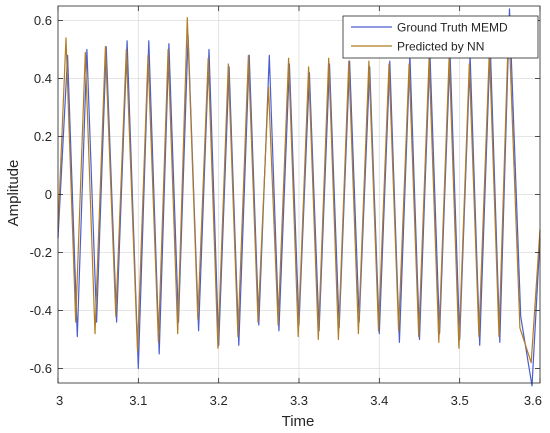 This screenshot has height=433, width=550. What do you see at coordinates (59, 400) in the screenshot?
I see `x-tick-label: 3` at bounding box center [59, 400].